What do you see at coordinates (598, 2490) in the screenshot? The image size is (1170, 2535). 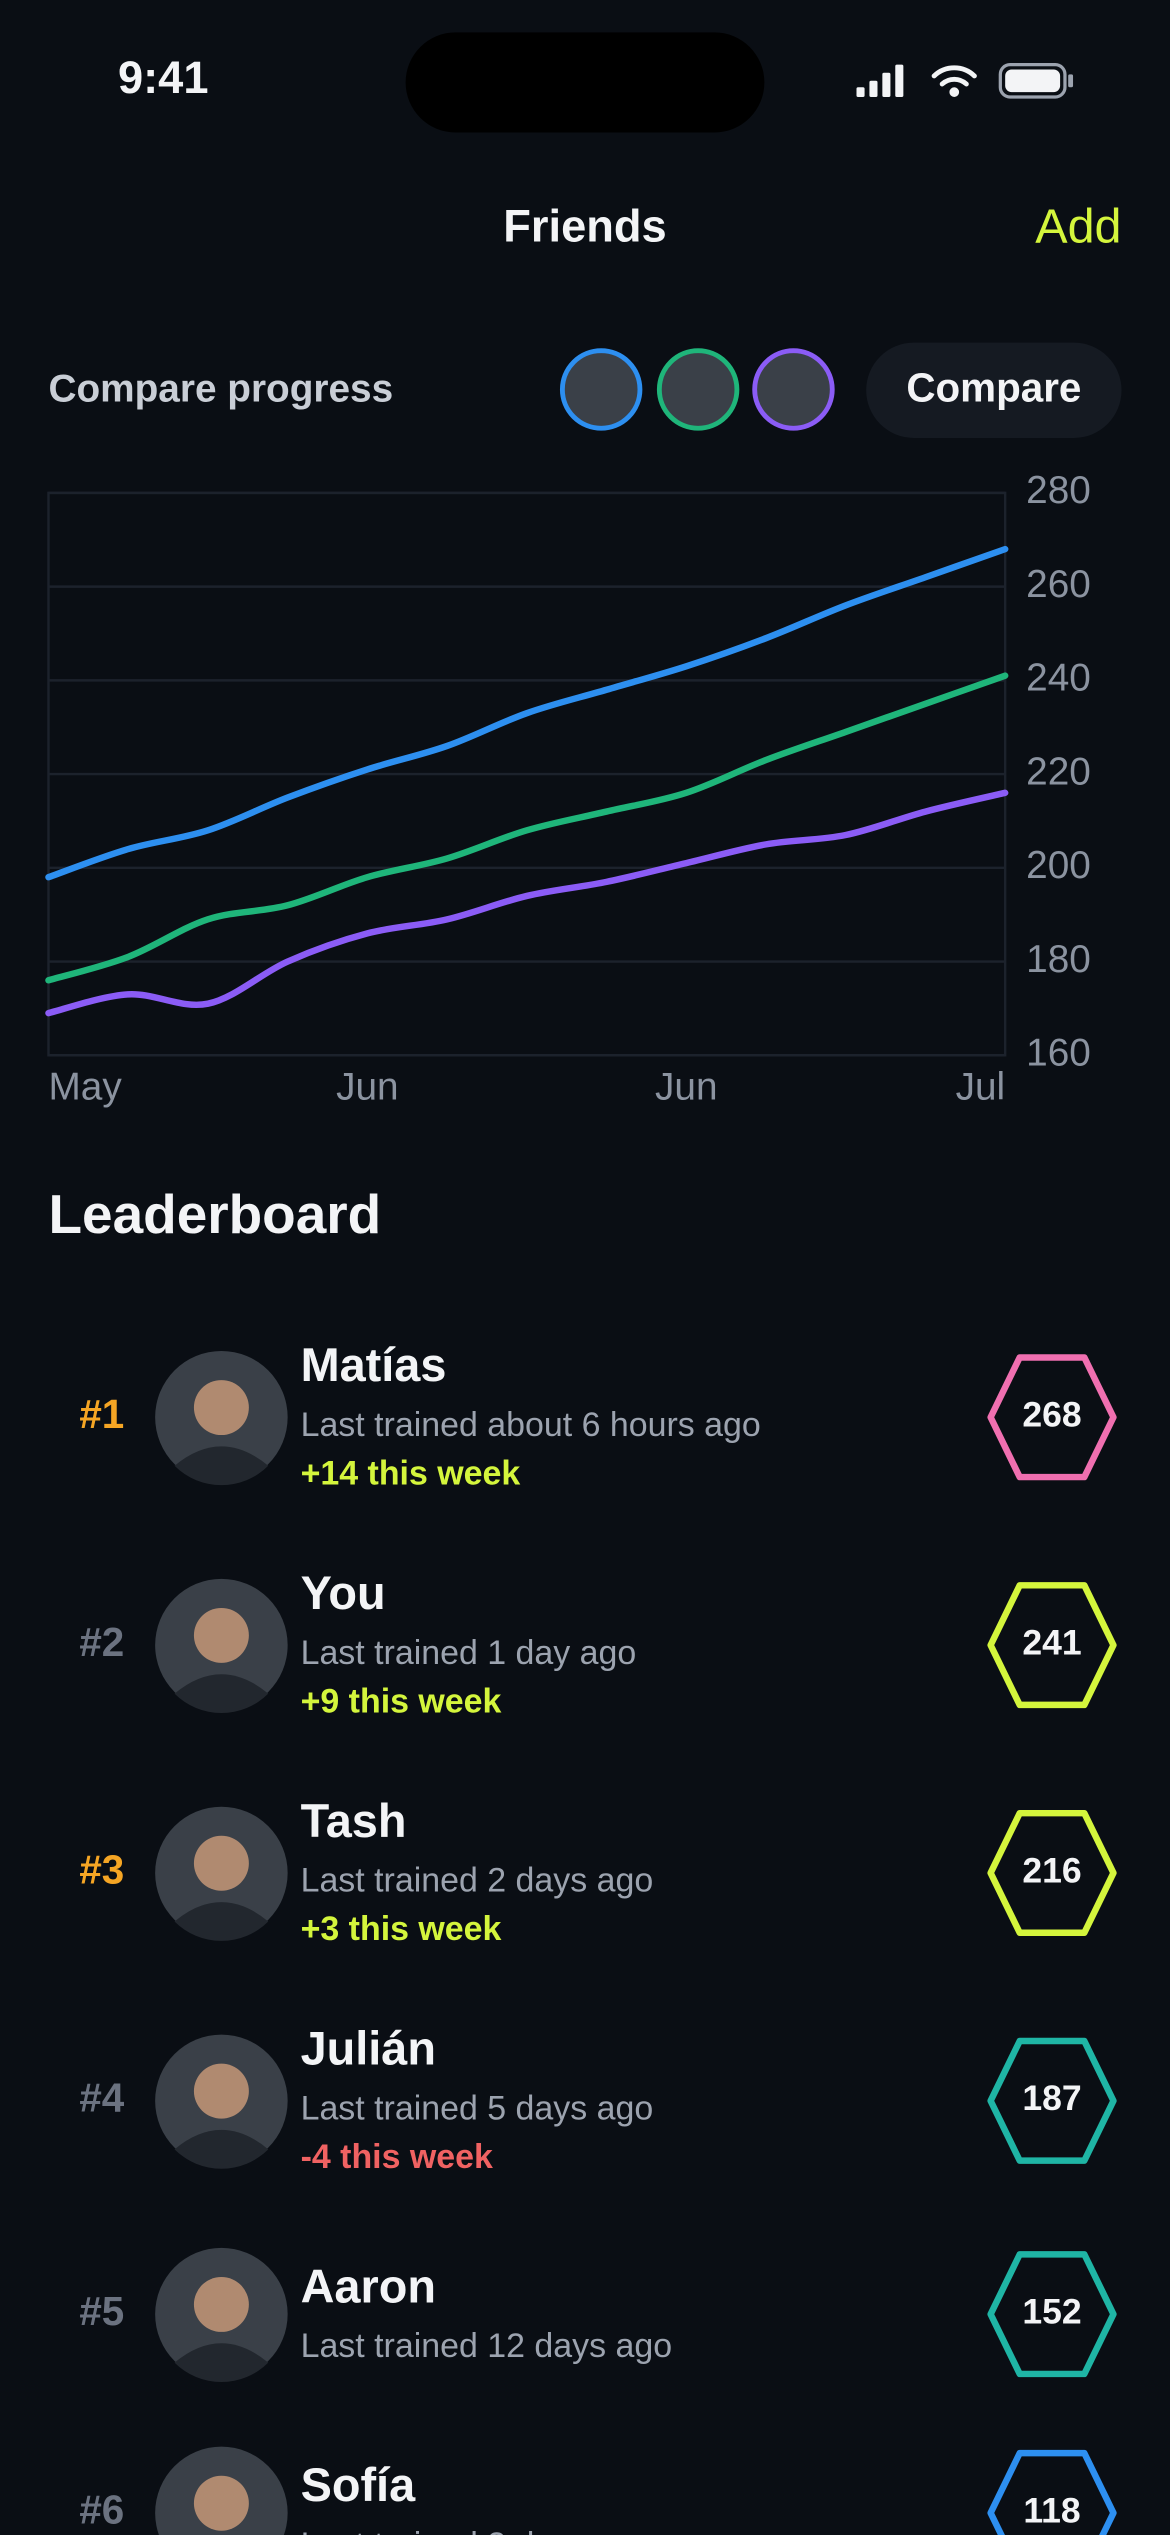 I see `leaderboard-row: #6 Sofía Last trained 3 days ago 118` at bounding box center [598, 2490].